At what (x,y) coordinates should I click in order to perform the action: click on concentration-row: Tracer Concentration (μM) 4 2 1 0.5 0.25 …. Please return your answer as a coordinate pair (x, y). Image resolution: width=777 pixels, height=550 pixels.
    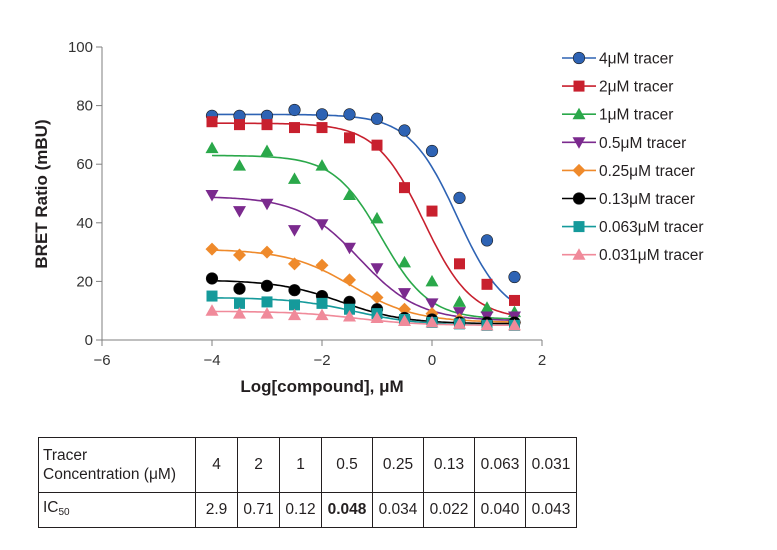
    Looking at the image, I should click on (307, 465).